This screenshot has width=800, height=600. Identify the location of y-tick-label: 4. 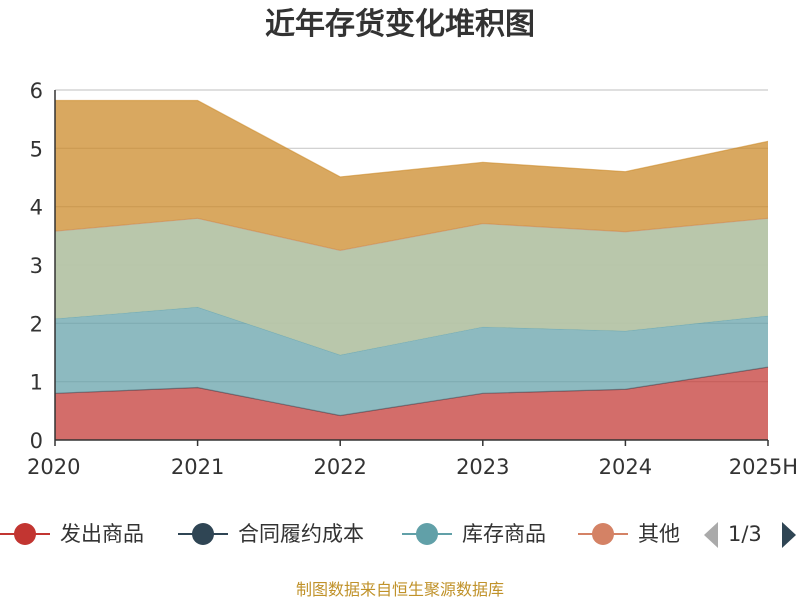
(36, 208).